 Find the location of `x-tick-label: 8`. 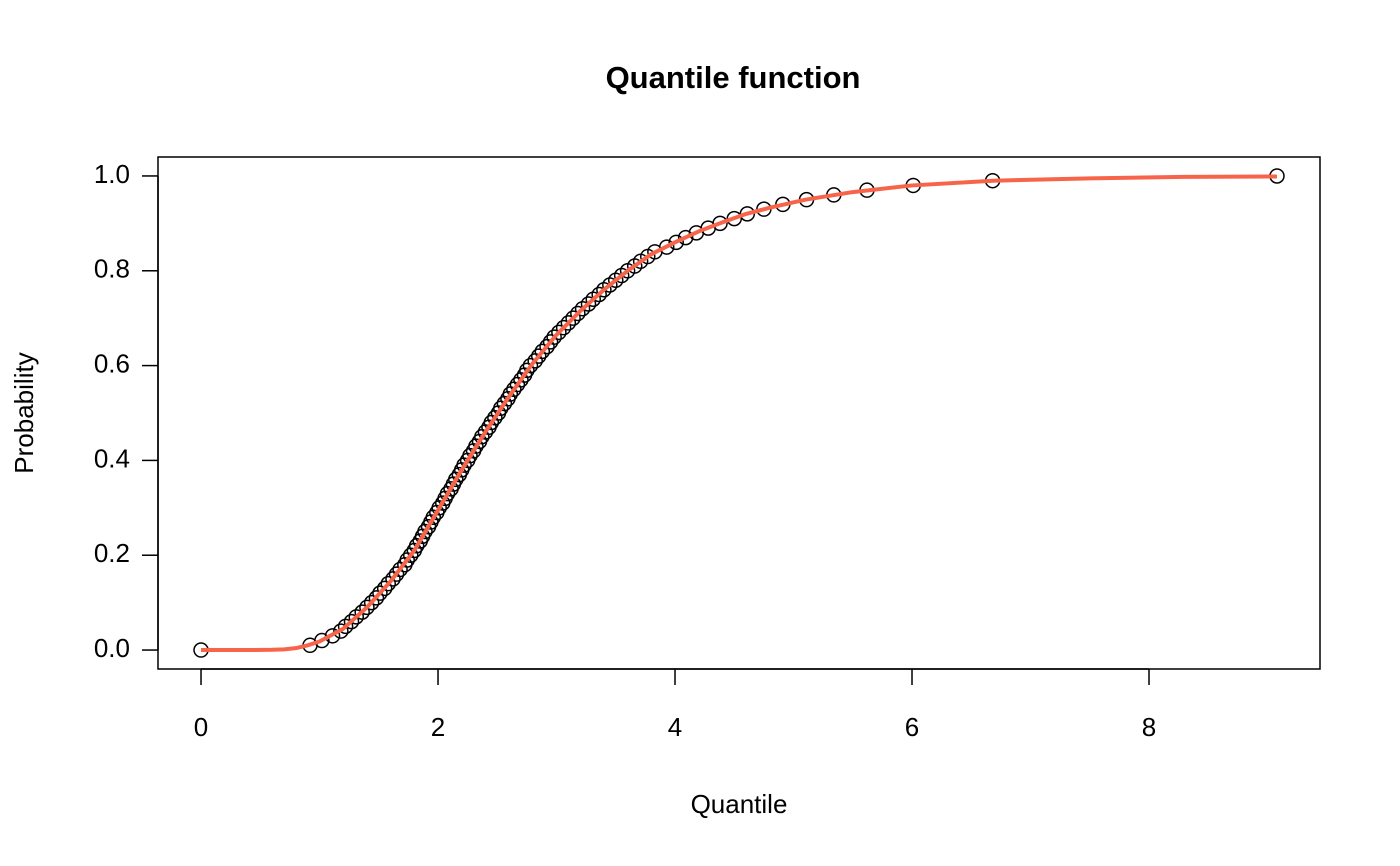

x-tick-label: 8 is located at coordinates (1149, 727).